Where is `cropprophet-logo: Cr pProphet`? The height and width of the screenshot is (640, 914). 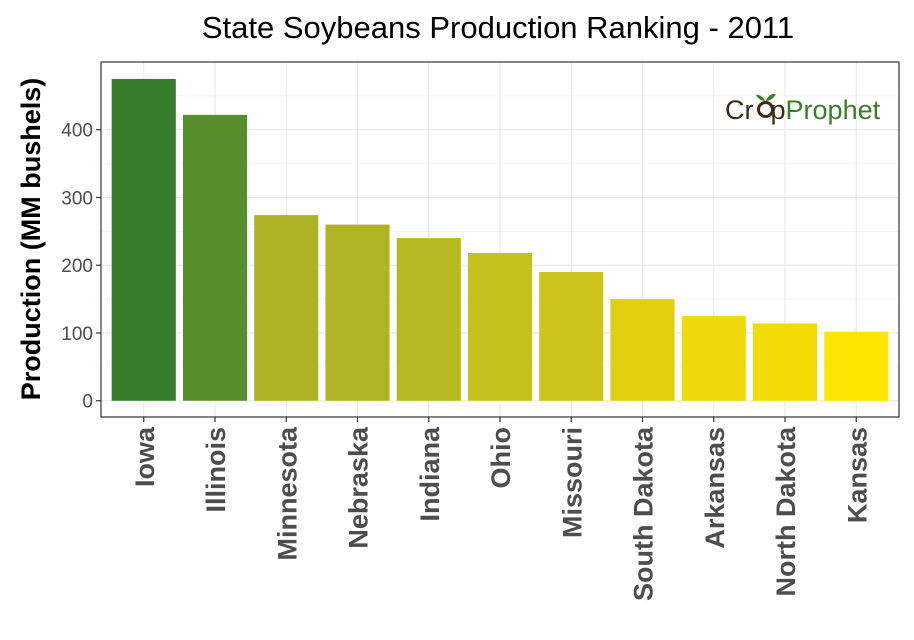 cropprophet-logo: Cr pProphet is located at coordinates (803, 109).